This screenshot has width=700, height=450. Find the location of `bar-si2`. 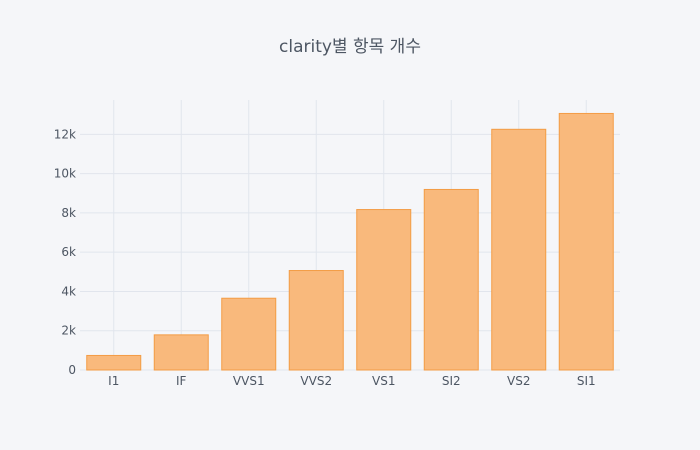

bar-si2 is located at coordinates (451, 279).